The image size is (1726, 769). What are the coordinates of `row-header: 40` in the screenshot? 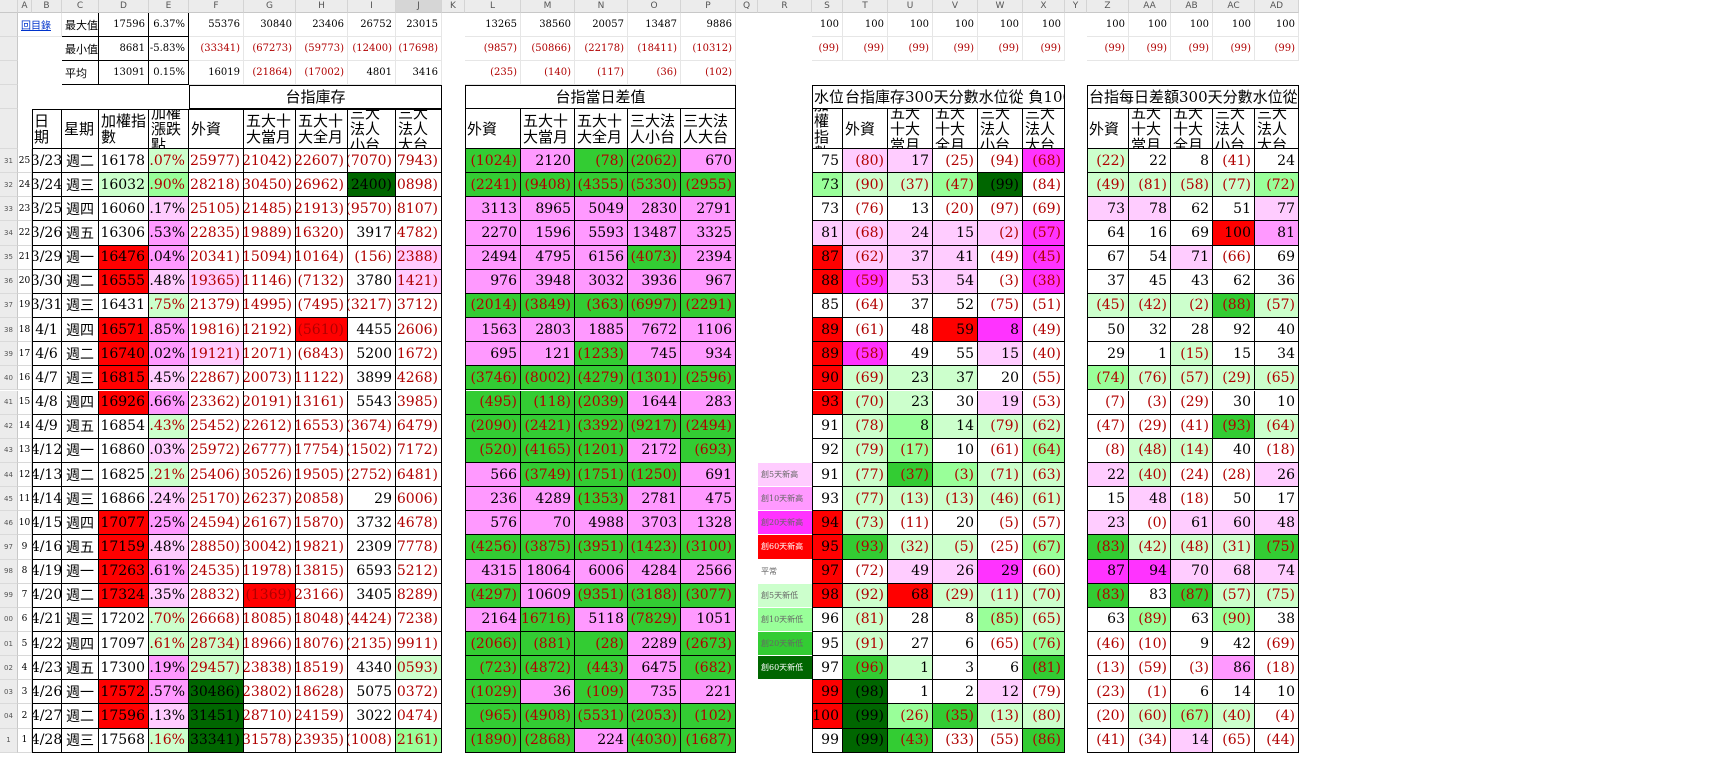 It's located at (9, 378).